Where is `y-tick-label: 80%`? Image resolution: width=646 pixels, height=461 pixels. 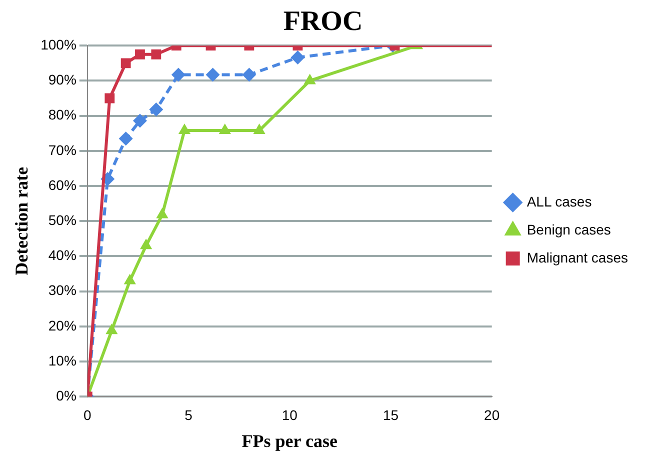 y-tick-label: 80% is located at coordinates (62, 114).